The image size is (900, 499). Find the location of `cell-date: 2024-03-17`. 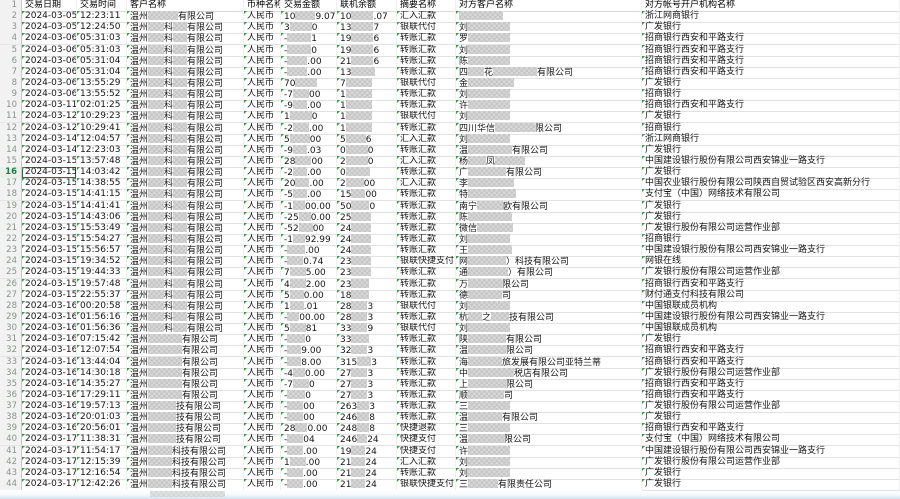

cell-date: 2024-03-17 is located at coordinates (49, 440).